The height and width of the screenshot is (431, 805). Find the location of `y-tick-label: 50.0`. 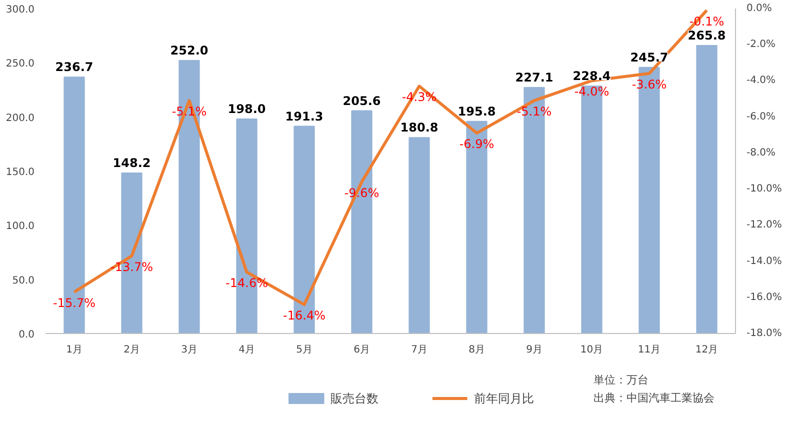

y-tick-label: 50.0 is located at coordinates (23, 280).